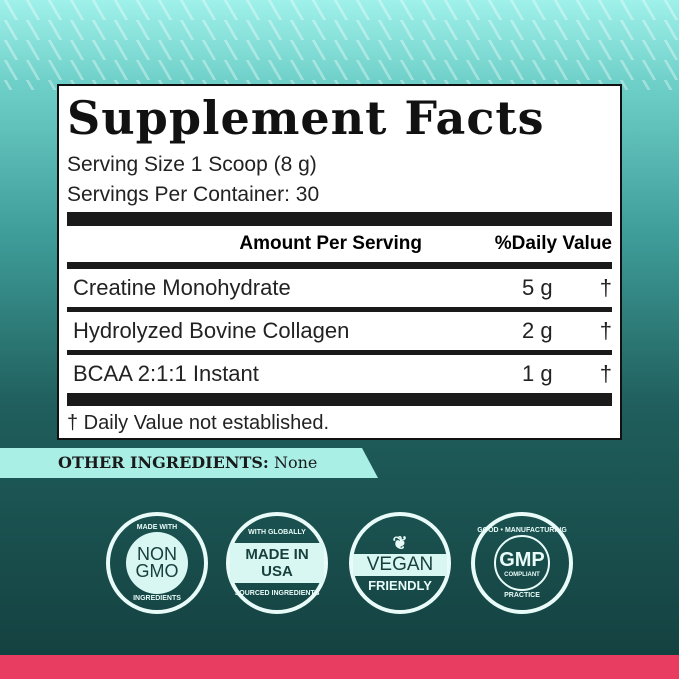 This screenshot has width=679, height=679. What do you see at coordinates (400, 543) in the screenshot?
I see `leaf-icon: ❦` at bounding box center [400, 543].